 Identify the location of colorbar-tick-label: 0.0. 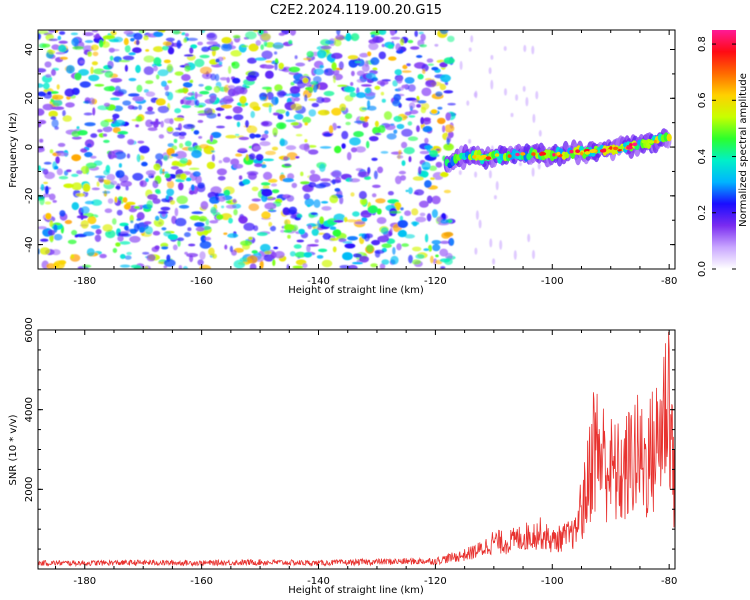
(702, 269).